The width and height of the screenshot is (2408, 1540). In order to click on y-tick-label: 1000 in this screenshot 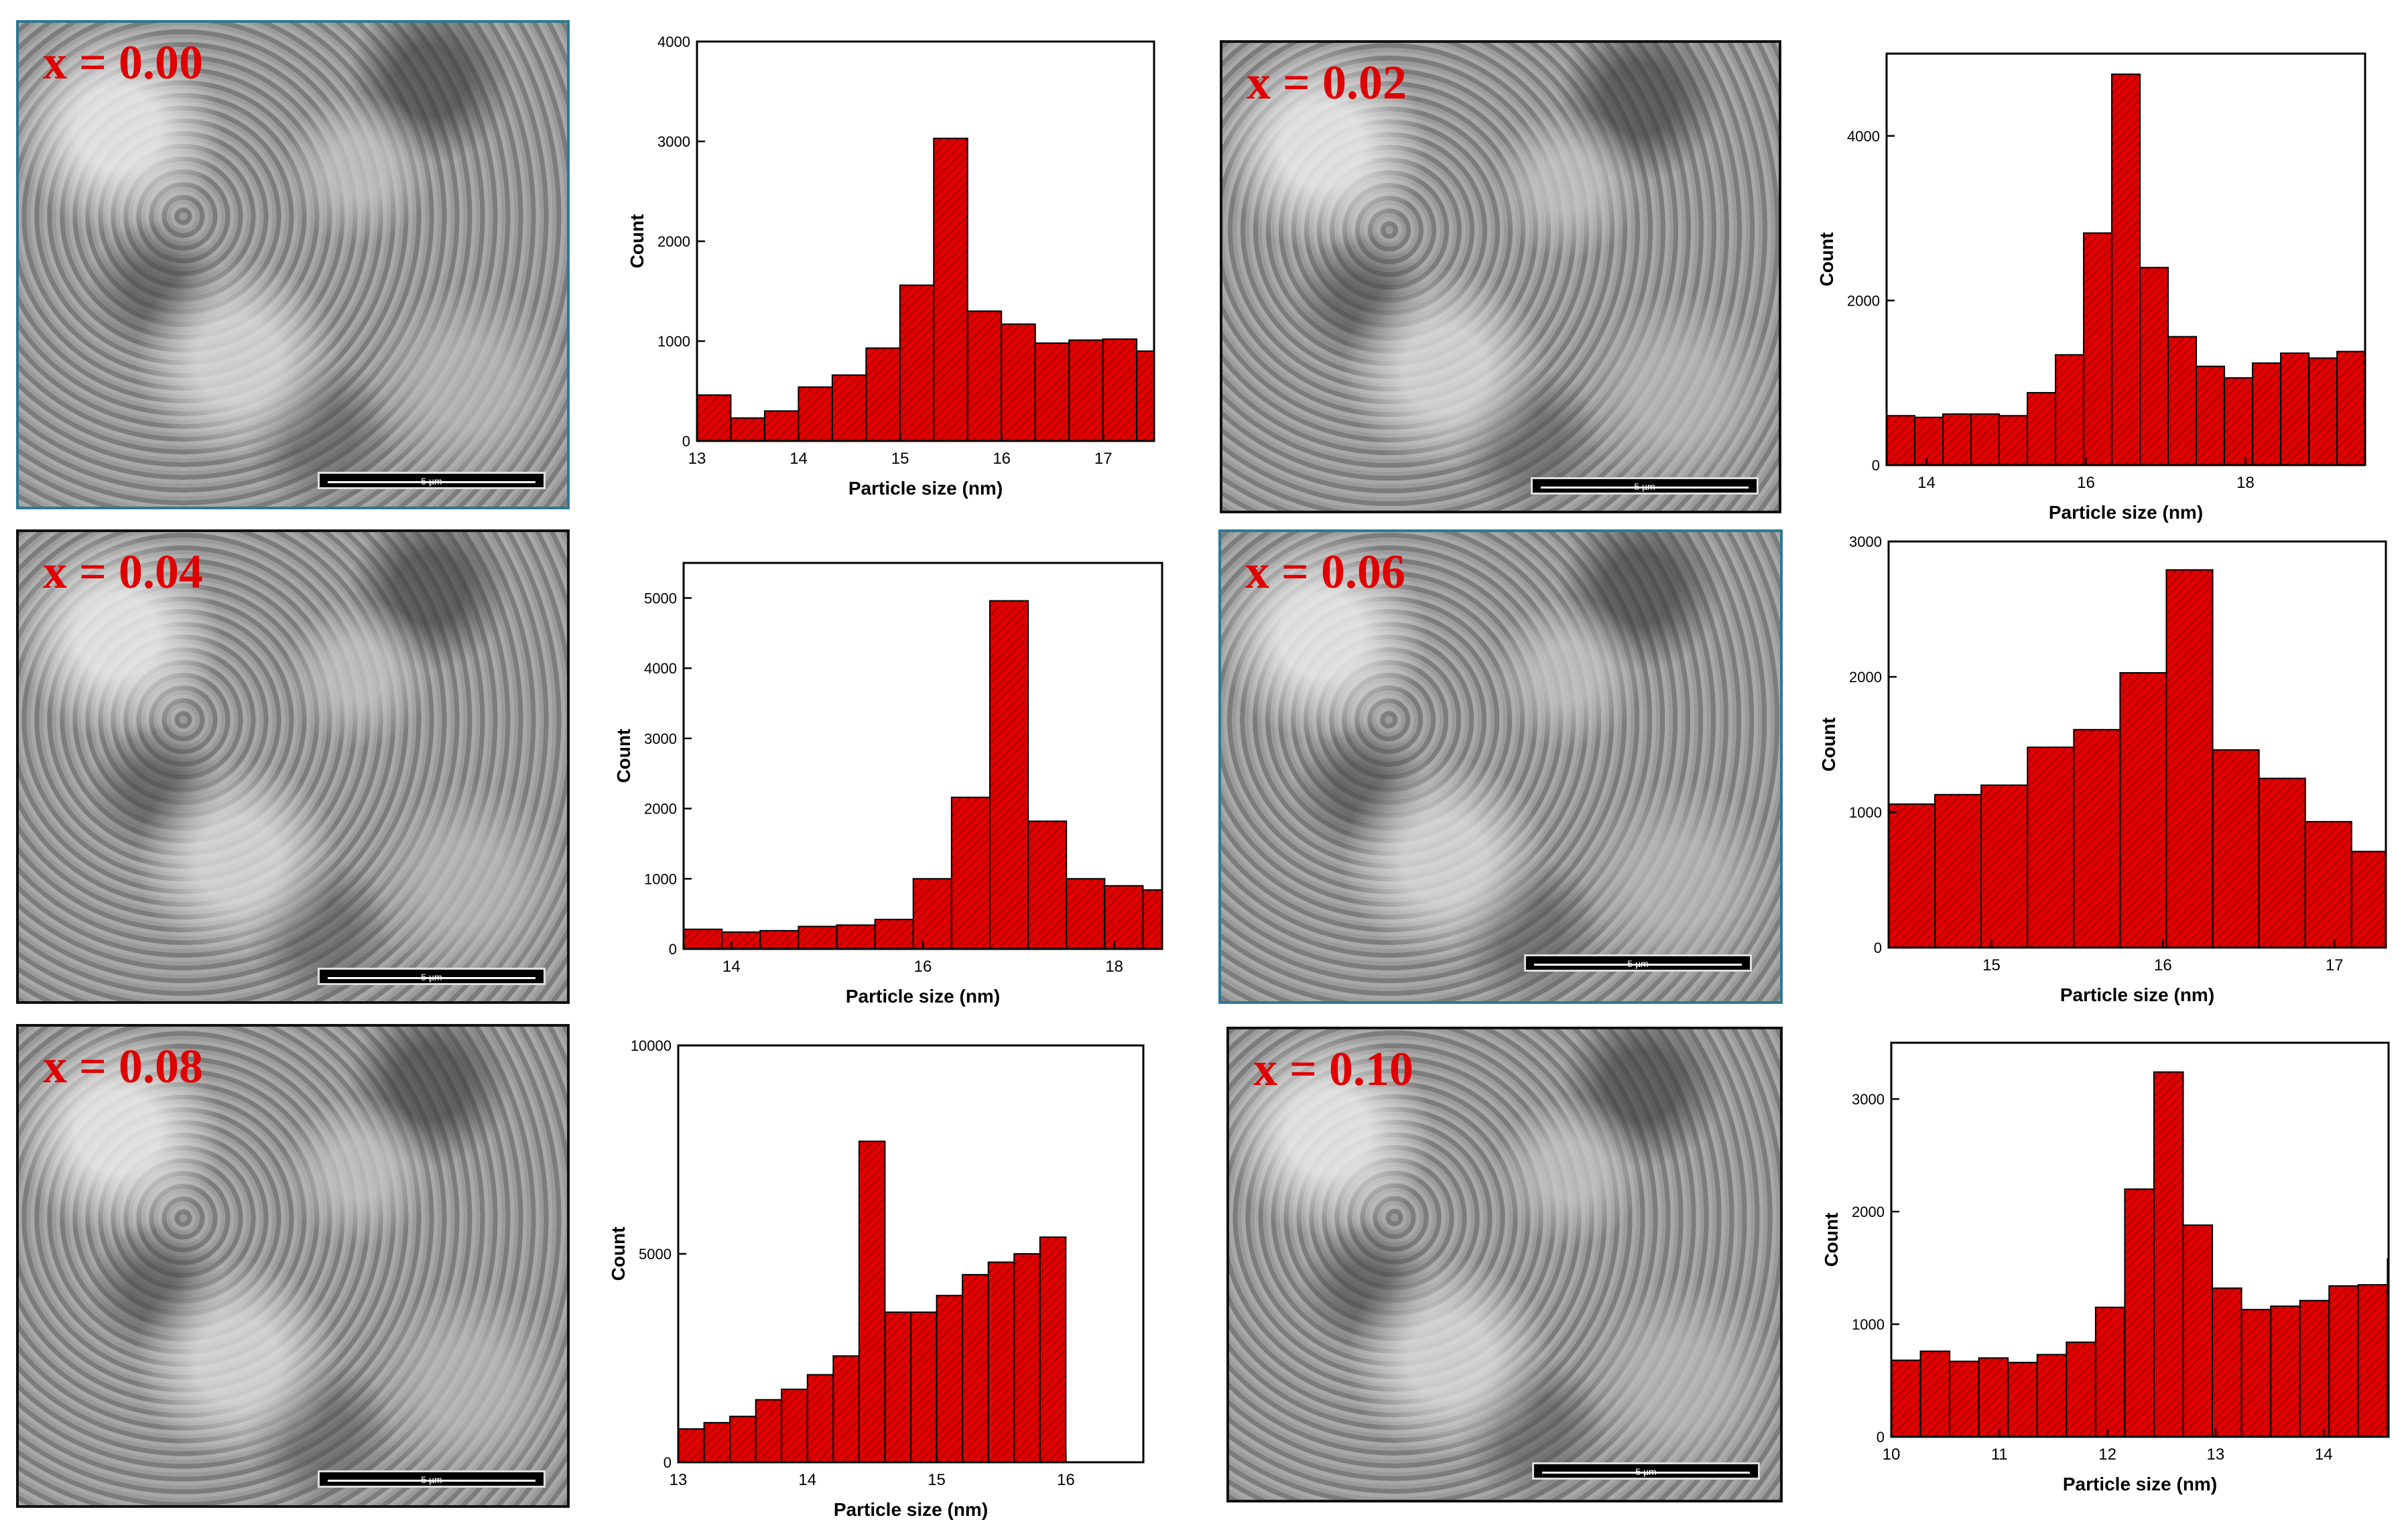, I will do `click(1868, 1325)`.